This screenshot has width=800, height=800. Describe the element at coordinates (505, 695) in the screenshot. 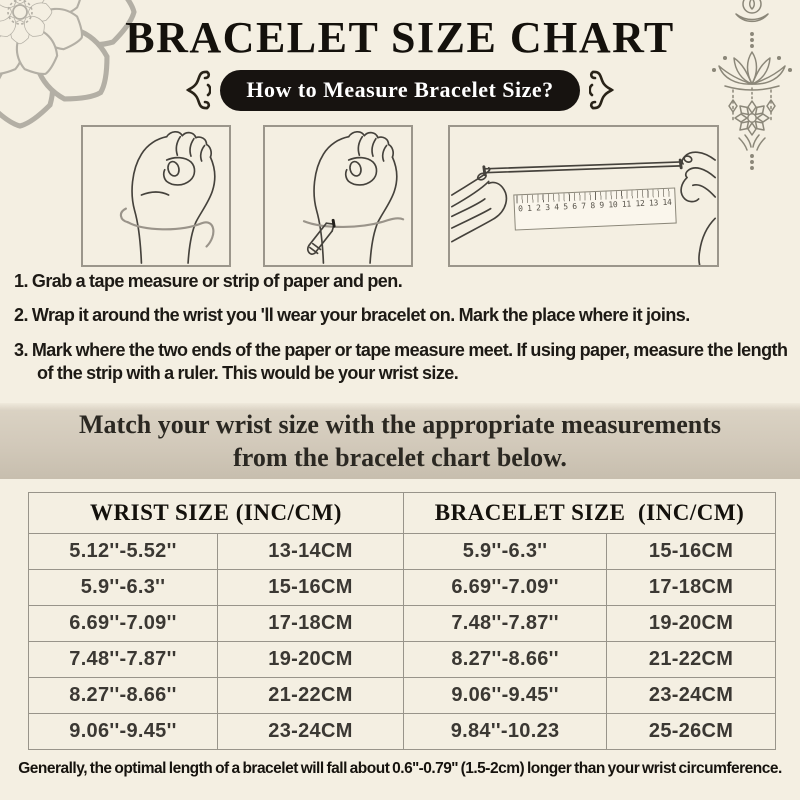

I see `bracelet-in-cell: 9.06''-9.45''` at that location.